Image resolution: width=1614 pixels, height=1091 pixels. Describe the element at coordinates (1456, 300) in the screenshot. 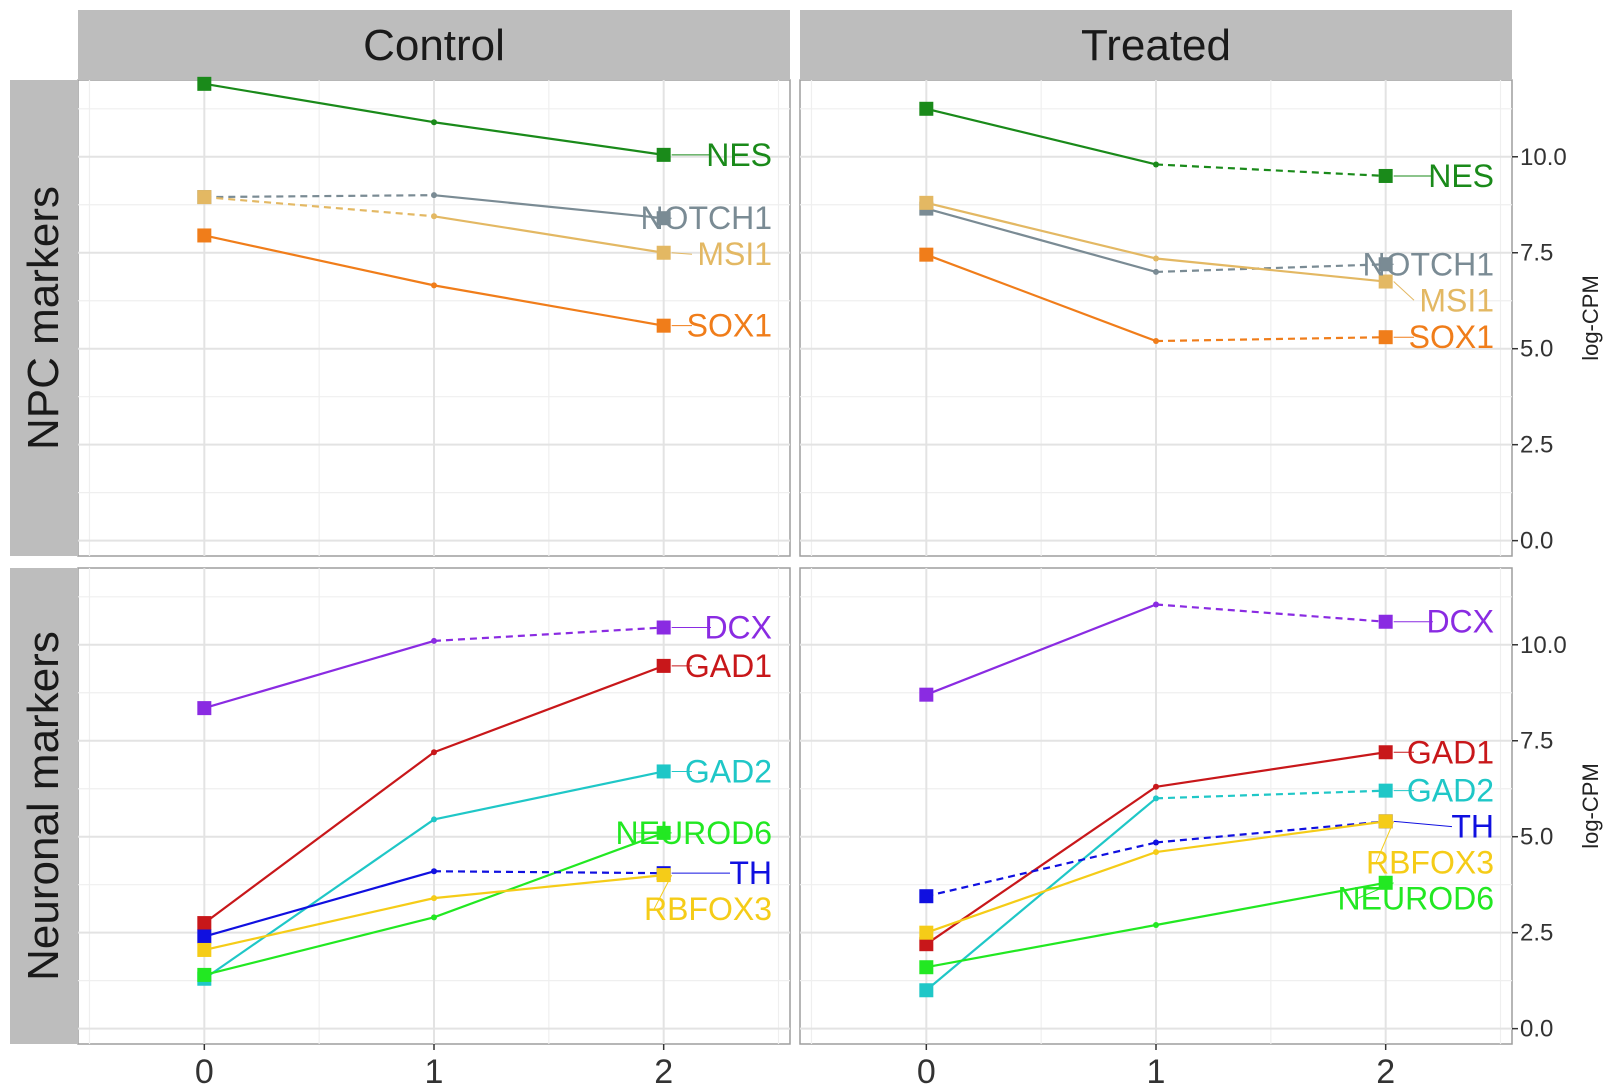

I see `series-label-msi1: MSI1` at that location.